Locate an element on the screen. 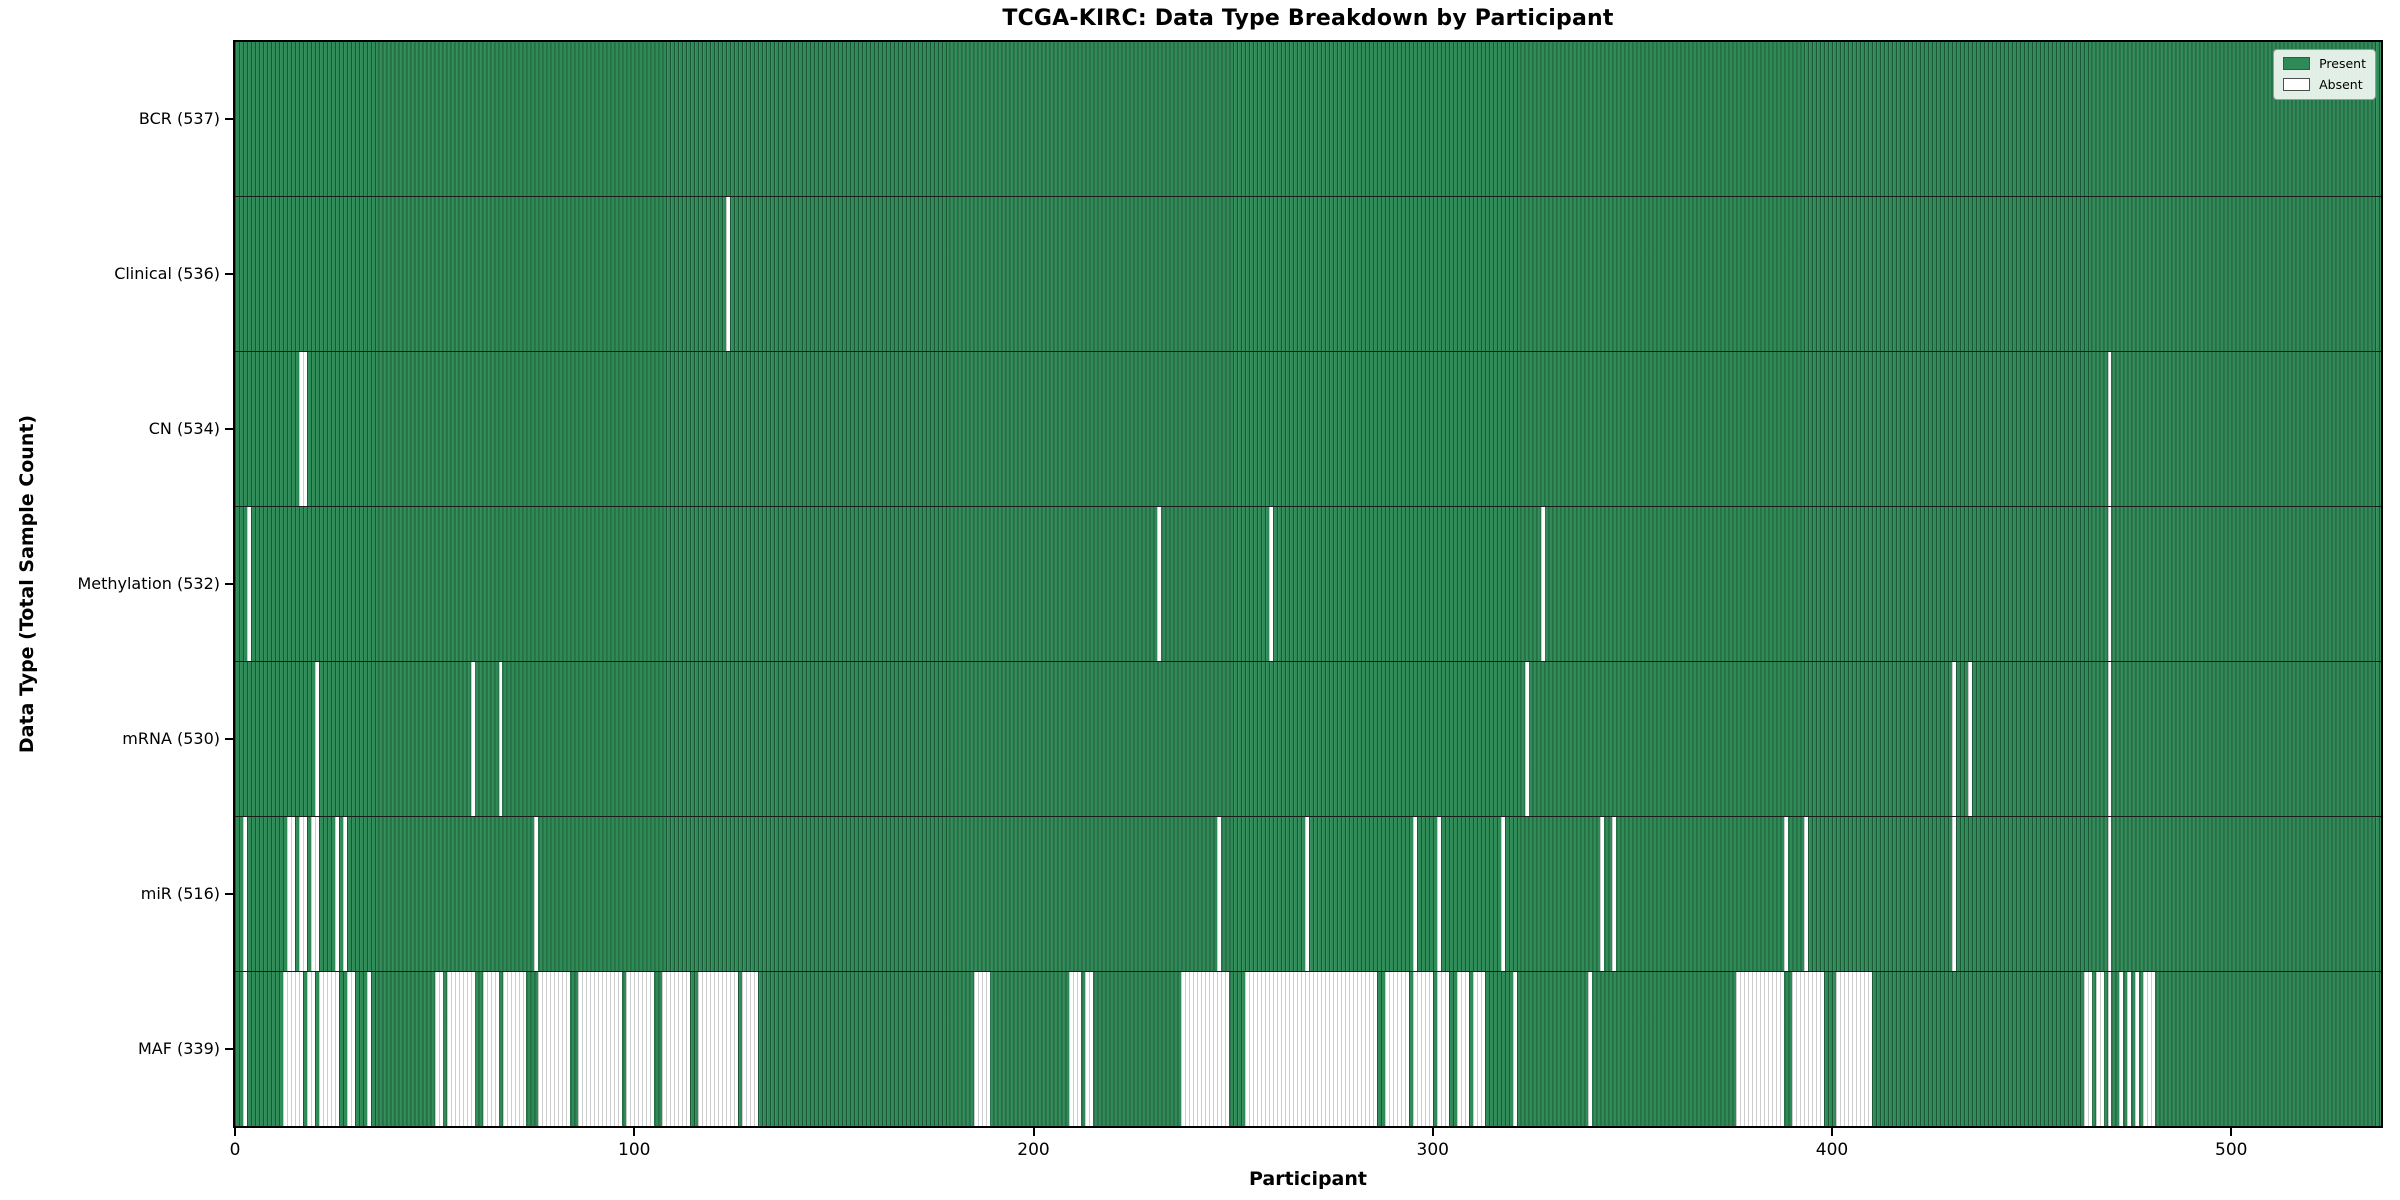  y-tick-label: MAF (339) is located at coordinates (178, 1048).